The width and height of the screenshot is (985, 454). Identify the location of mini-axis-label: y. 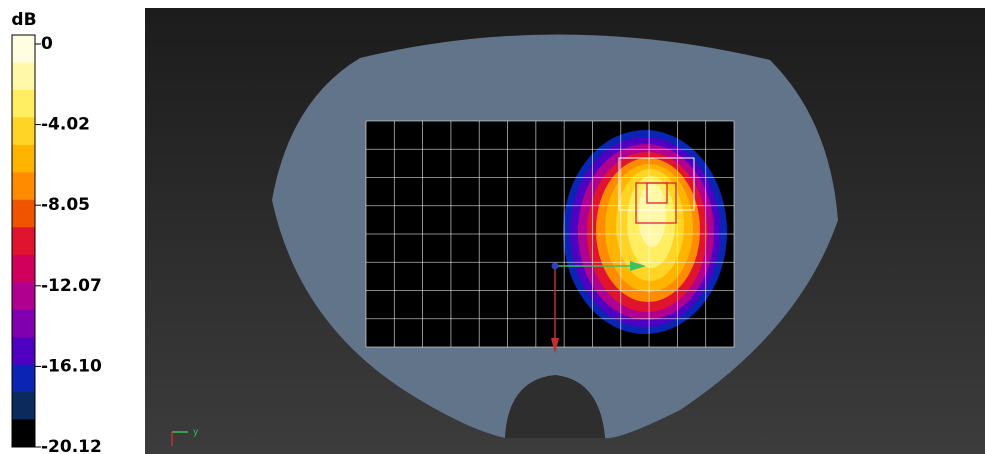
(196, 433).